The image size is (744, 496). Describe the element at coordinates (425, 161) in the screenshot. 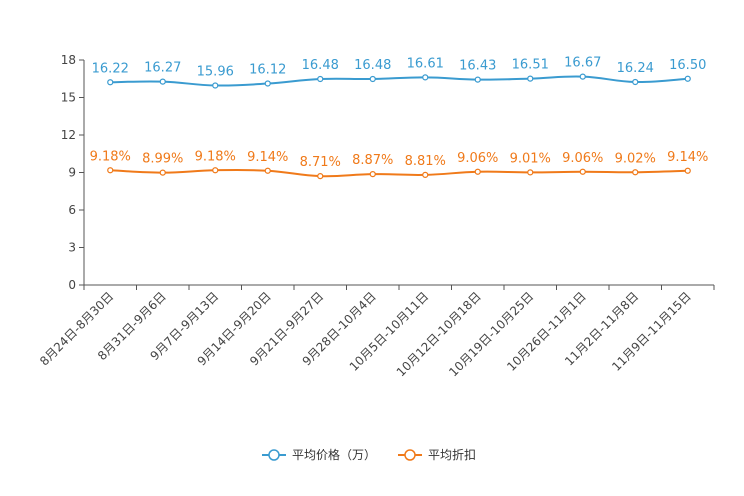

I see `data-label: 8.81%` at that location.